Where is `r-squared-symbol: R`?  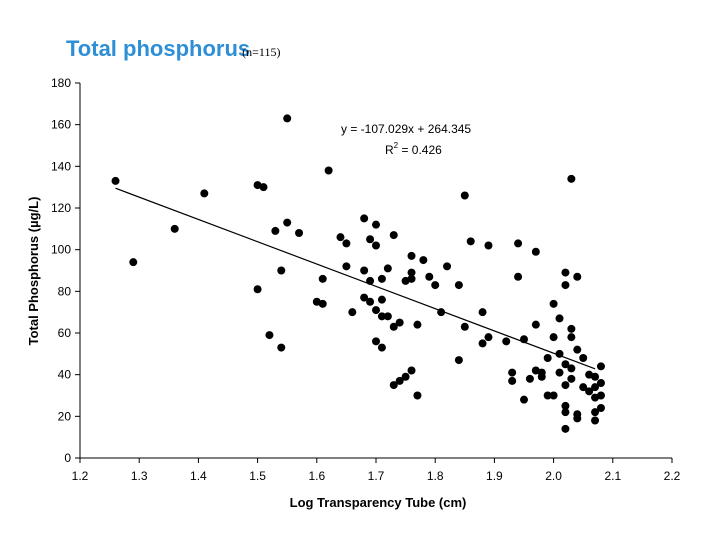 r-squared-symbol: R is located at coordinates (389, 150).